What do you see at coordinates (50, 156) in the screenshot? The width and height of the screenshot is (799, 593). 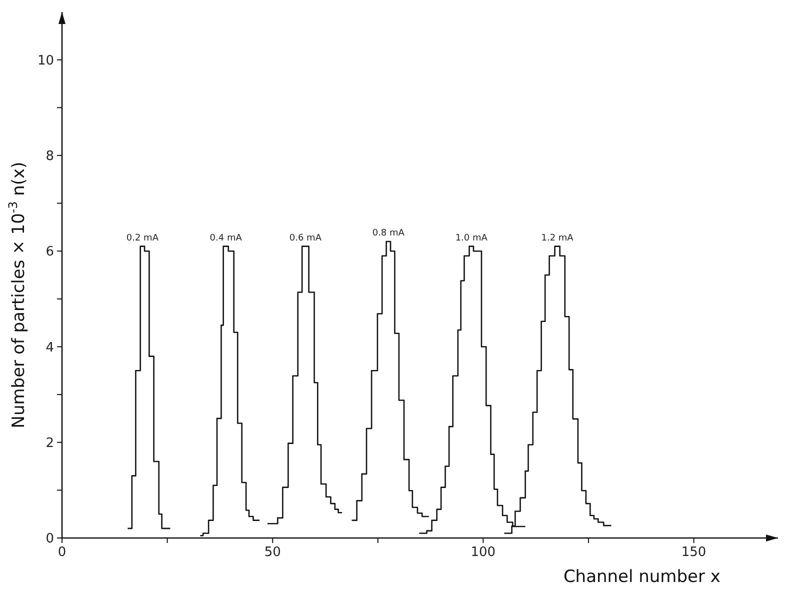 I see `y-tick-label: 8` at bounding box center [50, 156].